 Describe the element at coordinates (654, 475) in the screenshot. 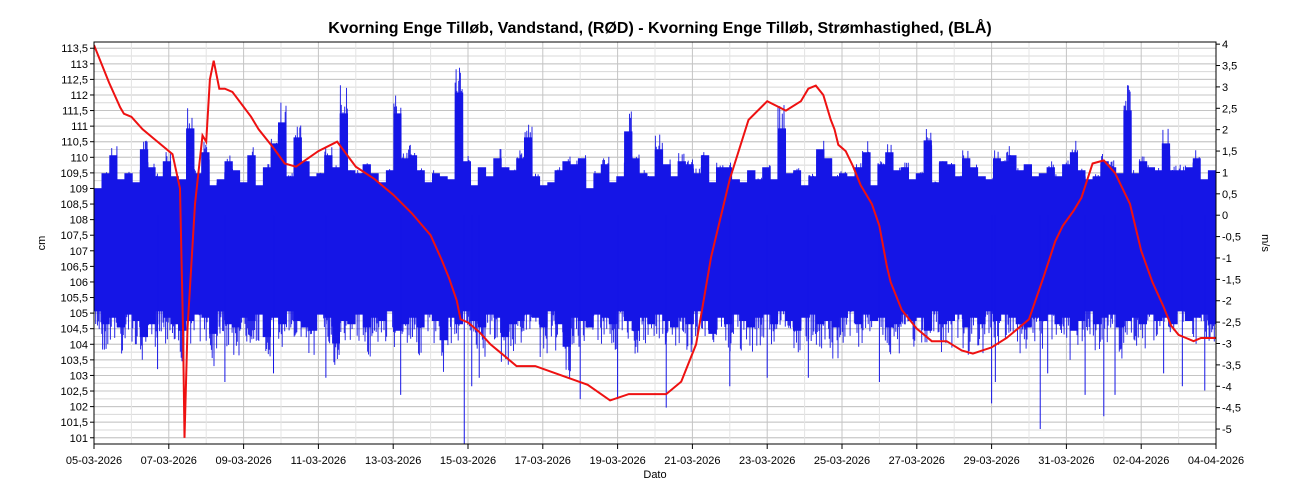

I see `x-axis-label: Dato` at that location.